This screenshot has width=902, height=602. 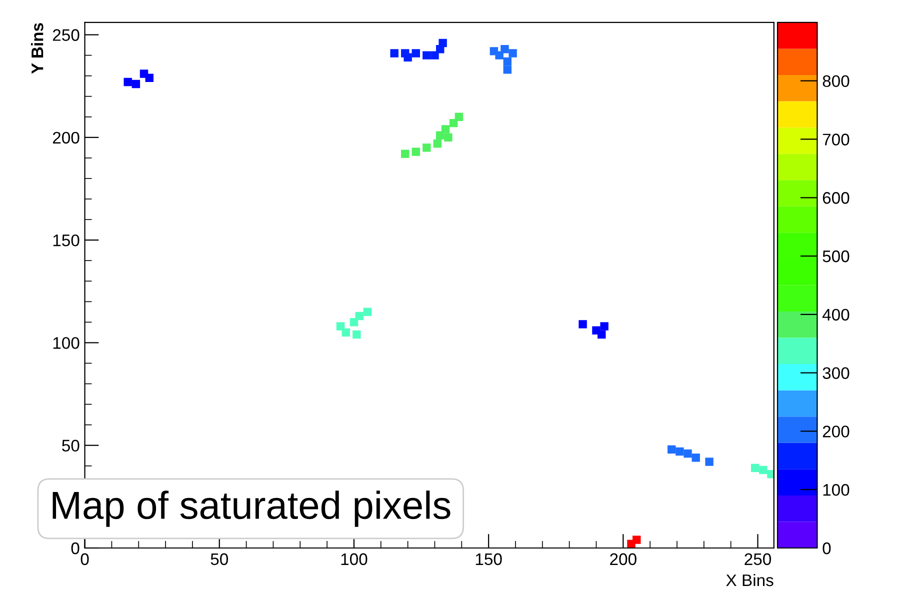 I want to click on x-axis-title: X Bins, so click(x=750, y=580).